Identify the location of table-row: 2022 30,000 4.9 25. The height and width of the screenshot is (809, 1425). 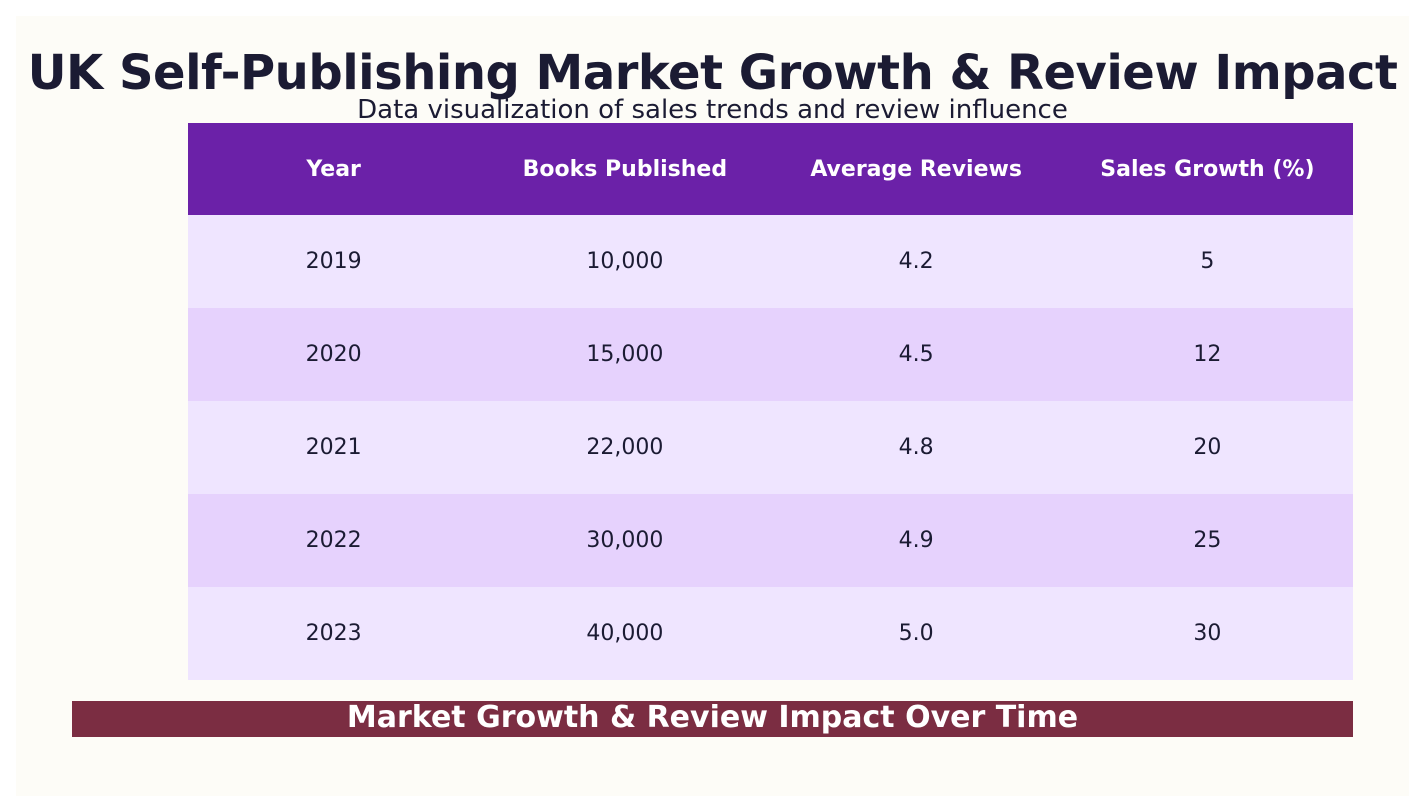
(770, 540).